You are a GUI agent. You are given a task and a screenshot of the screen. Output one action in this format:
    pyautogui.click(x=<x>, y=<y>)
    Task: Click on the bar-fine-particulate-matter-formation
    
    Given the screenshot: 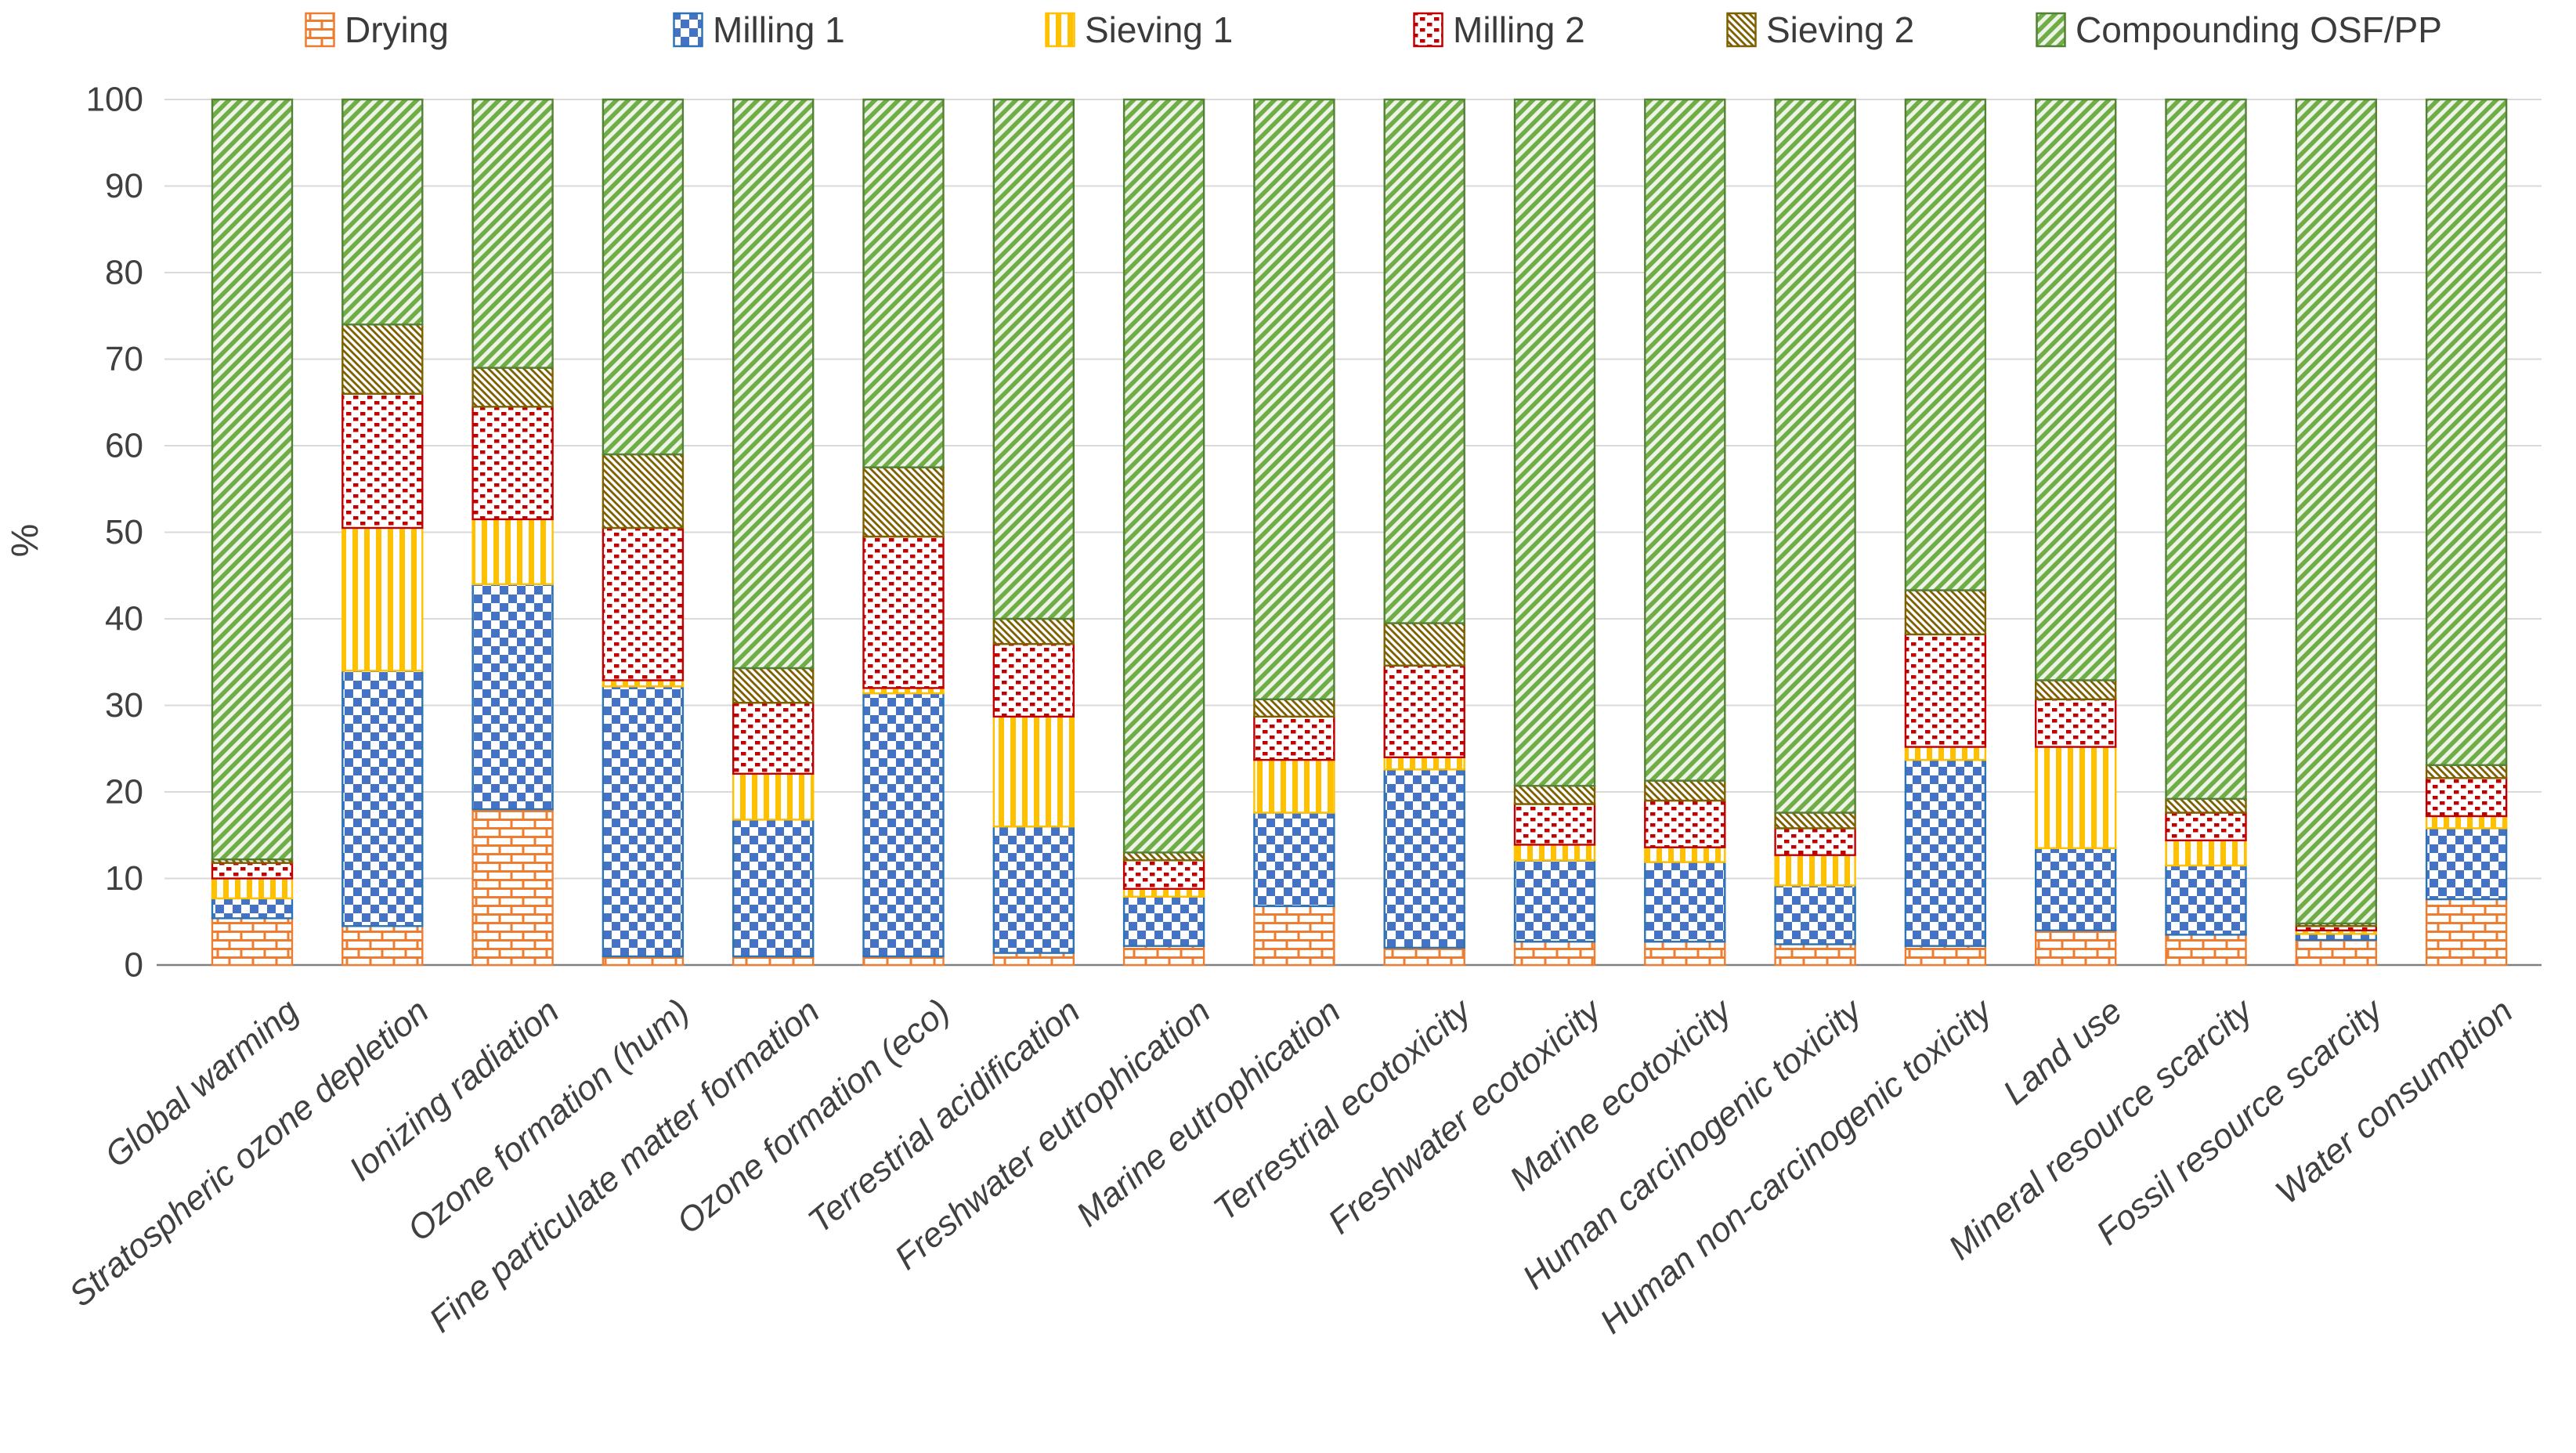 What is the action you would take?
    pyautogui.click(x=773, y=532)
    